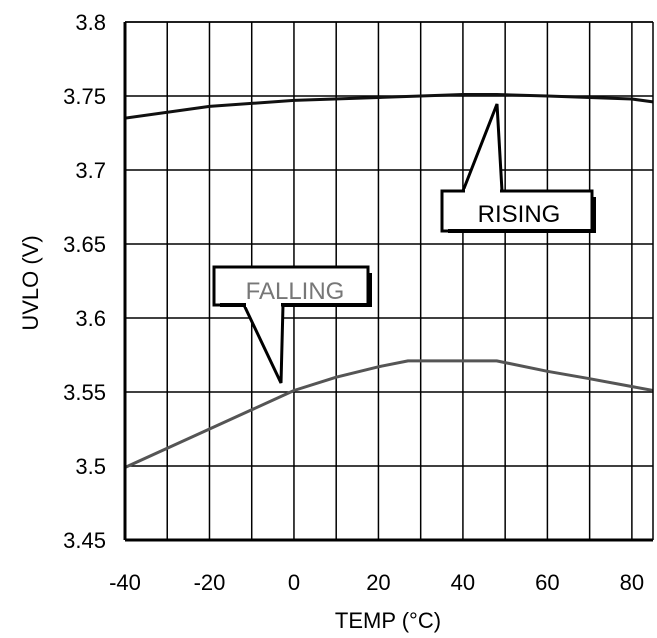  Describe the element at coordinates (84, 392) in the screenshot. I see `y-tick-label: 3.55` at that location.